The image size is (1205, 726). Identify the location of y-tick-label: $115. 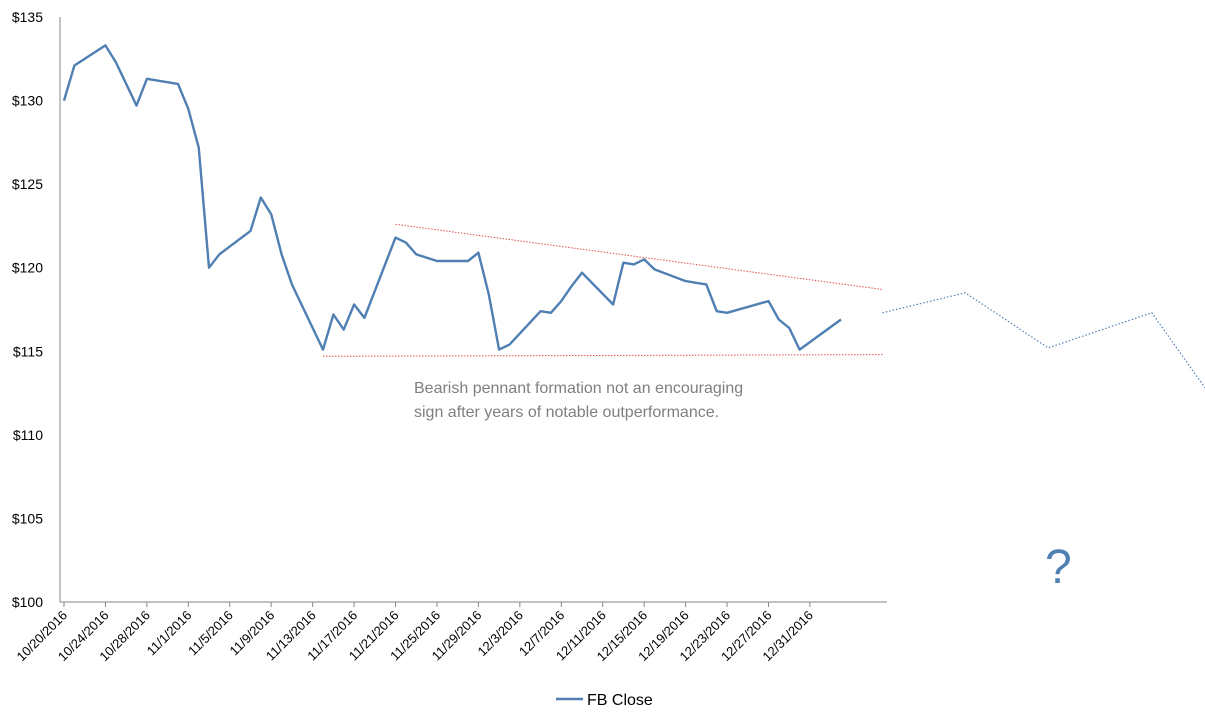
(28, 351).